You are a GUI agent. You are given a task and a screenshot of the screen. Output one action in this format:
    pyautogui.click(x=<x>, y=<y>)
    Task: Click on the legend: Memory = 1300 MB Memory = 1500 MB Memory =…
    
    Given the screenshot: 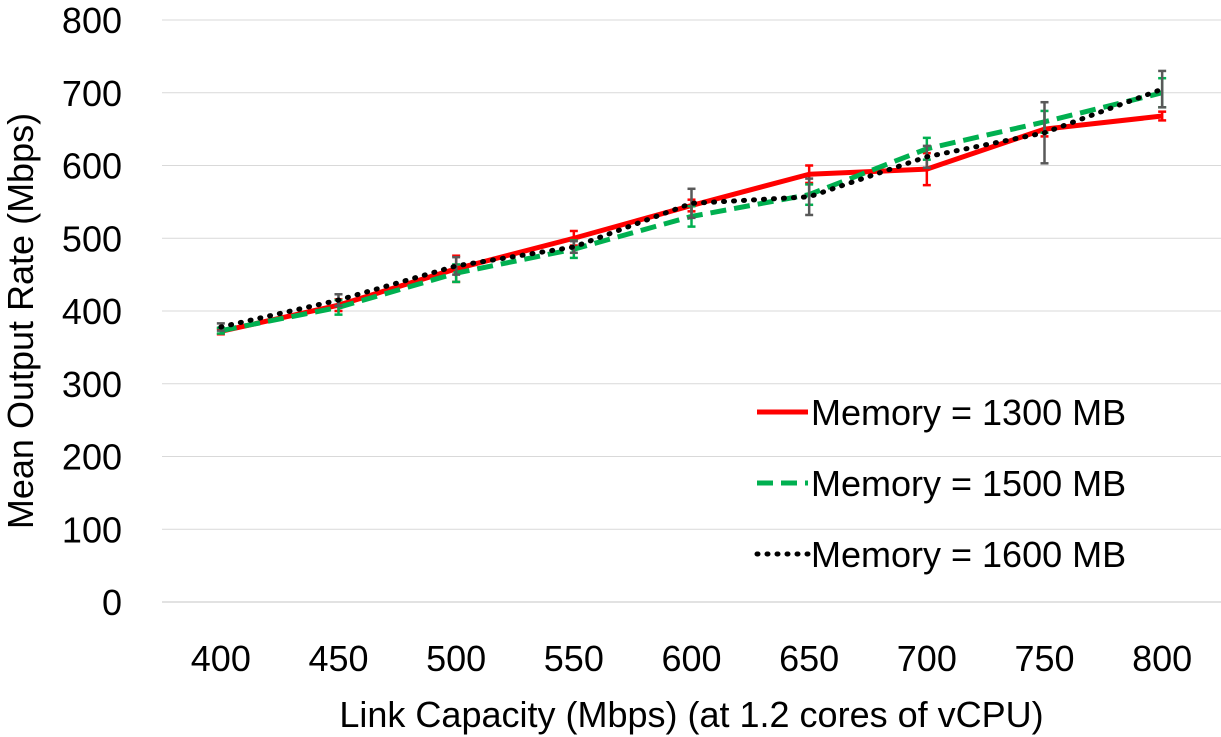 What is the action you would take?
    pyautogui.click(x=940, y=483)
    